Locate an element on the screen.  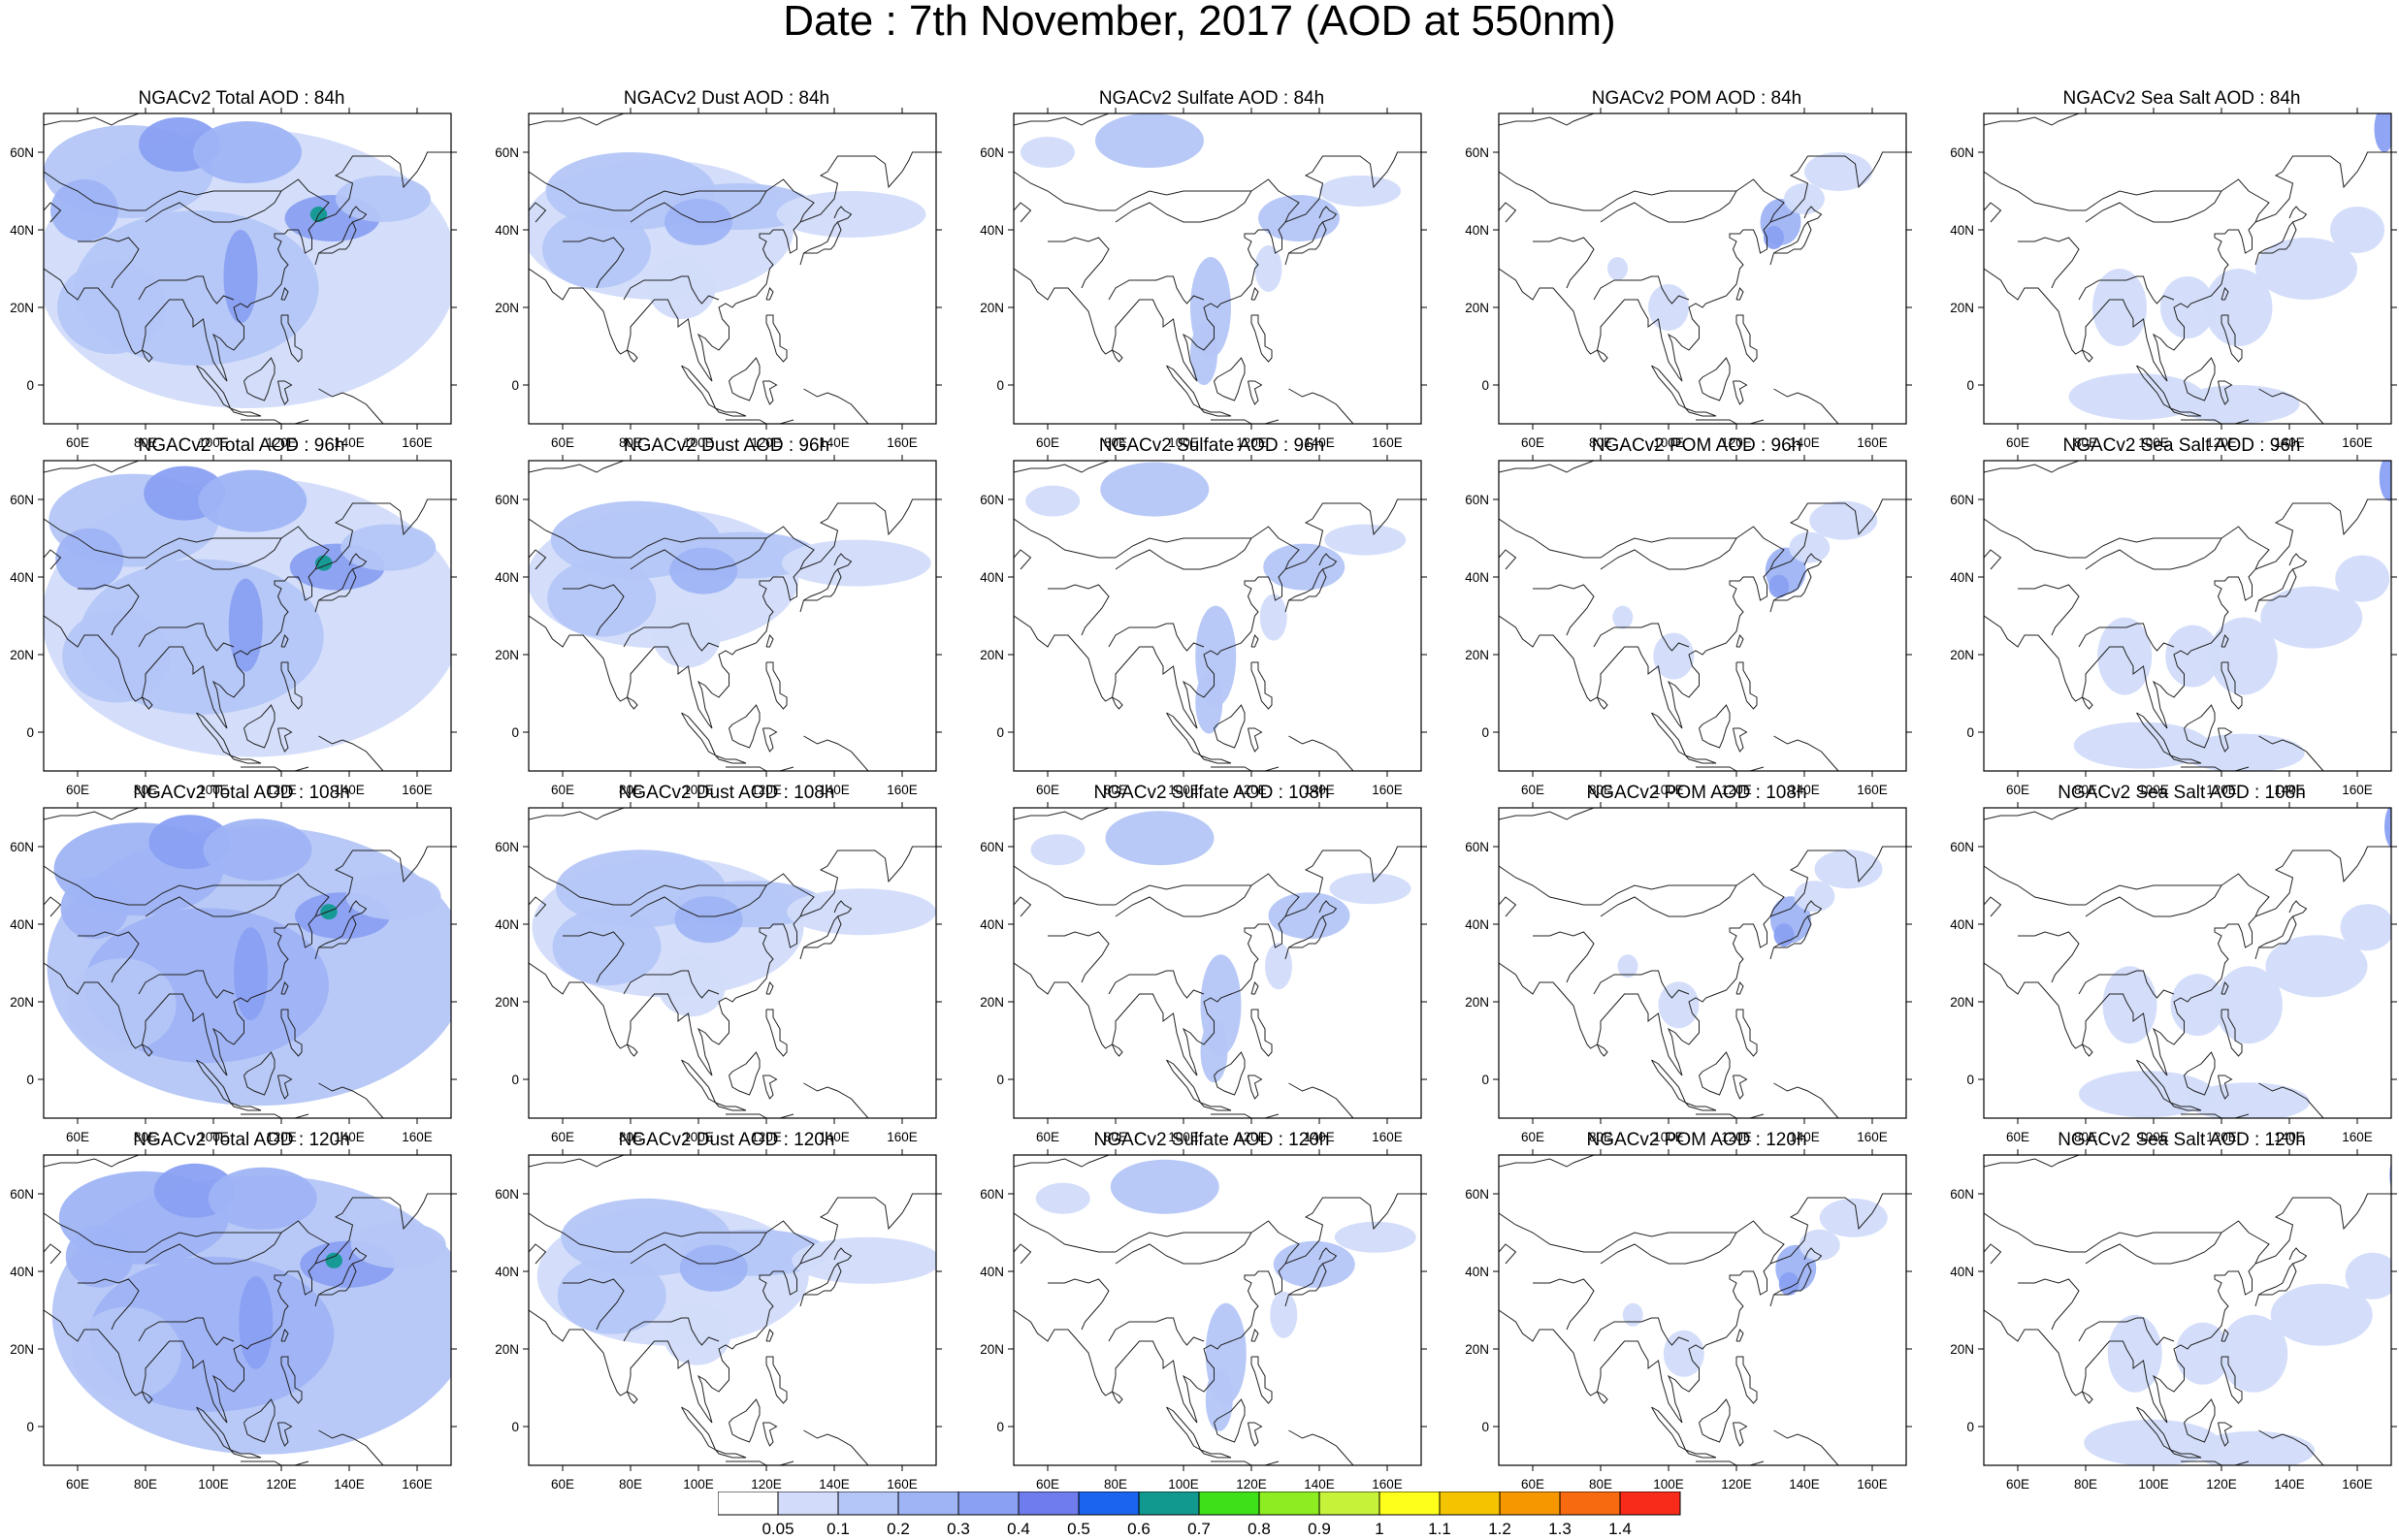
lon-tick-label: 60E is located at coordinates (1047, 443).